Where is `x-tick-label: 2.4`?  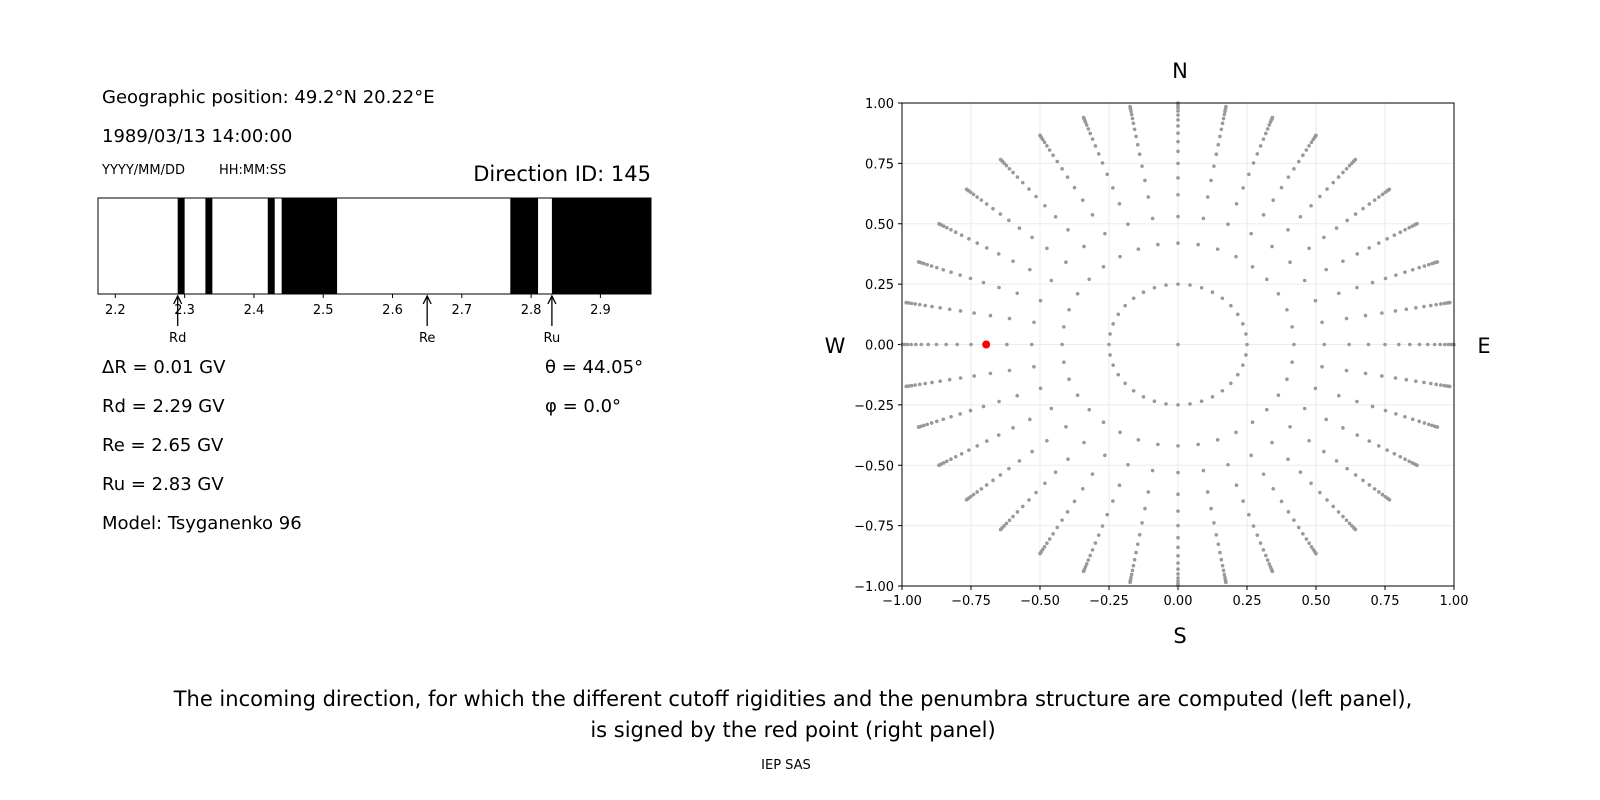 x-tick-label: 2.4 is located at coordinates (254, 310).